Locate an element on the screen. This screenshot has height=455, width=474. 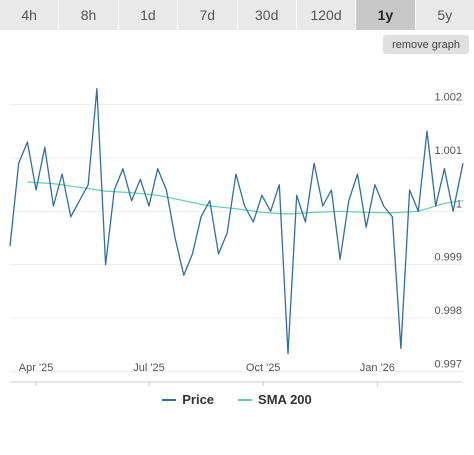
tab-1y: 1y is located at coordinates (386, 15).